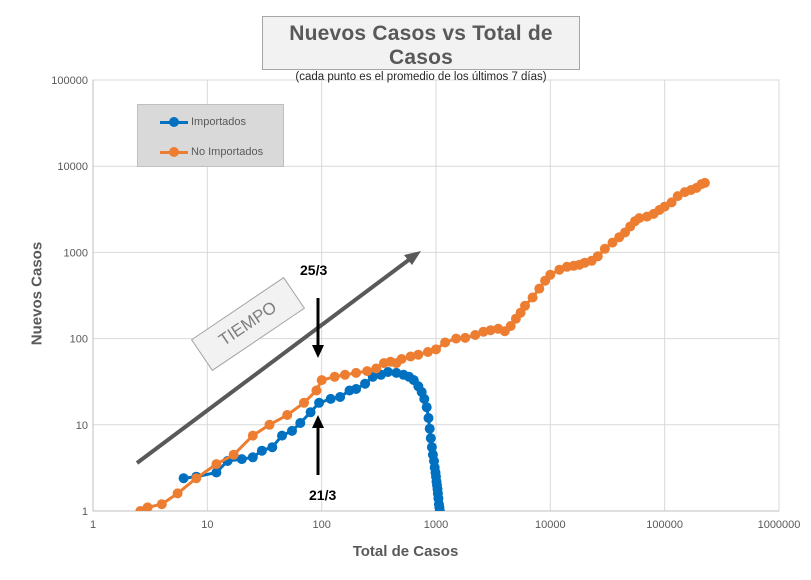 This screenshot has width=811, height=580. What do you see at coordinates (321, 525) in the screenshot?
I see `x-tick-label: 100` at bounding box center [321, 525].